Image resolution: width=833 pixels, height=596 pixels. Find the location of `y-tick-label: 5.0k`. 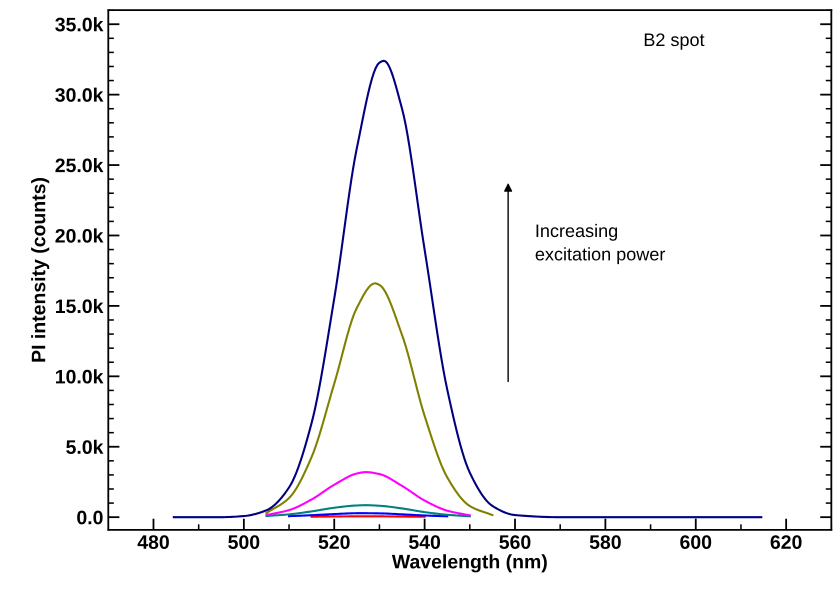

y-tick-label: 5.0k is located at coordinates (85, 447).